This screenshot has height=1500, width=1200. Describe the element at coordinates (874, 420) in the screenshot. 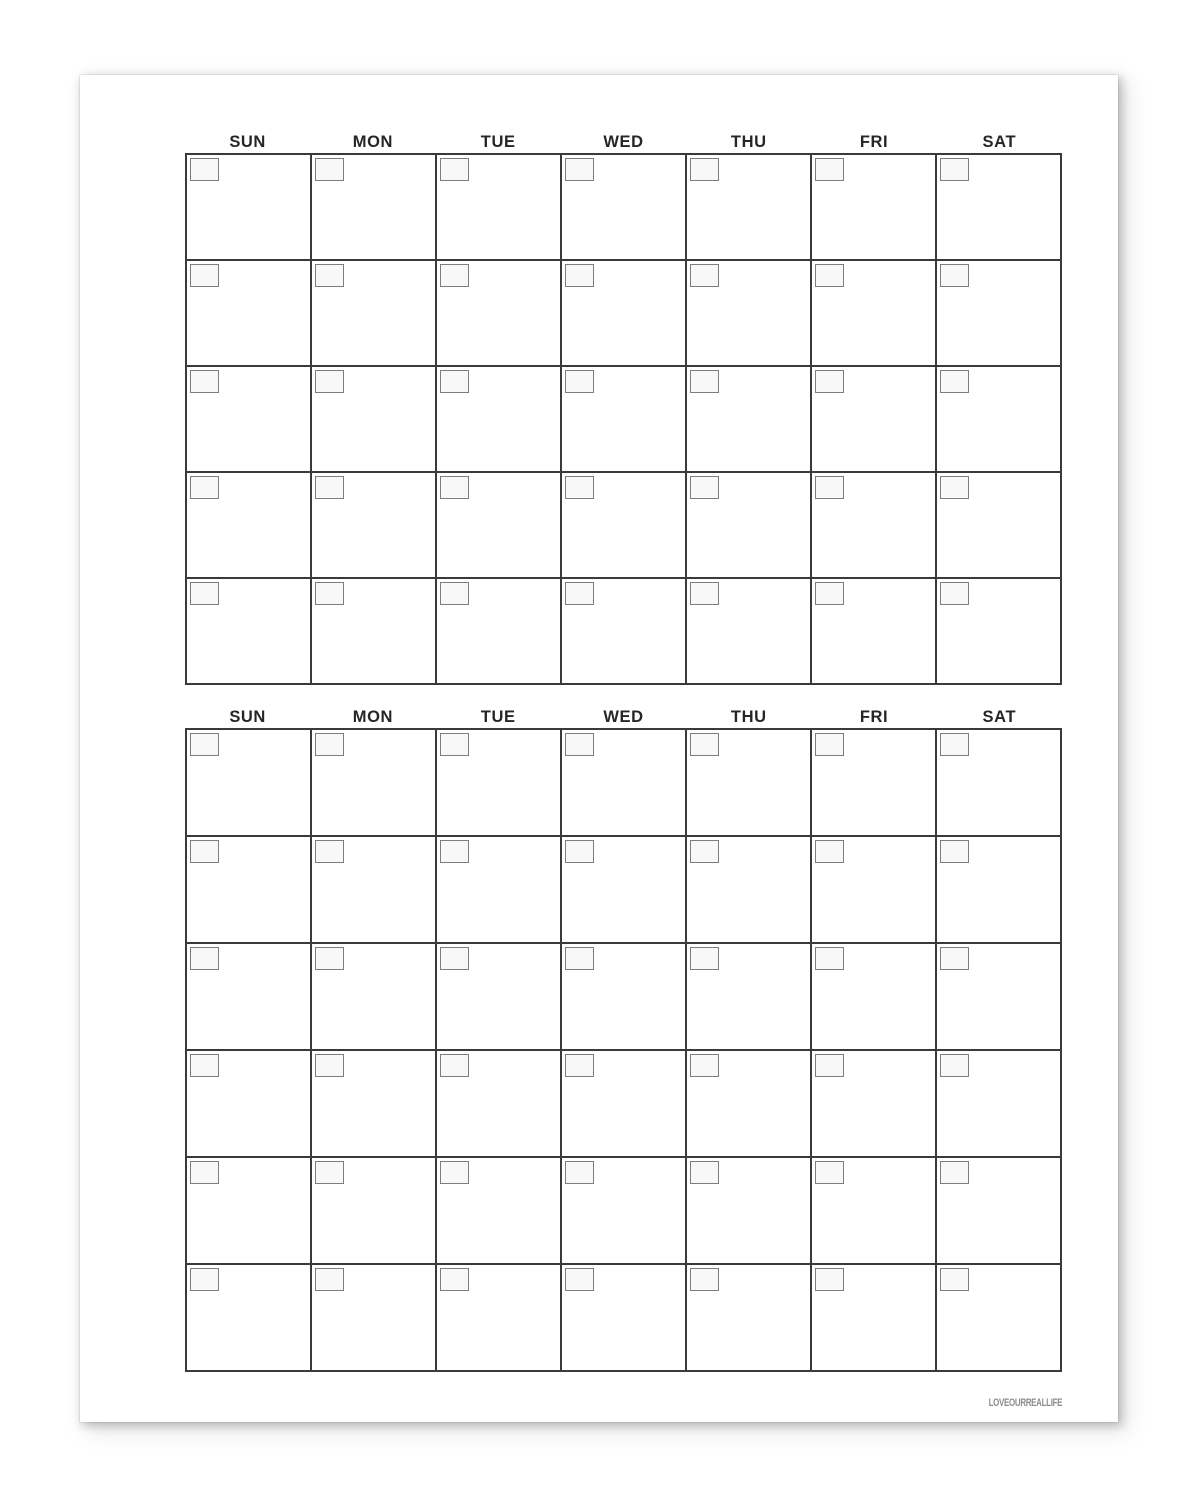

I see `day-cell-november-w3-fri` at that location.